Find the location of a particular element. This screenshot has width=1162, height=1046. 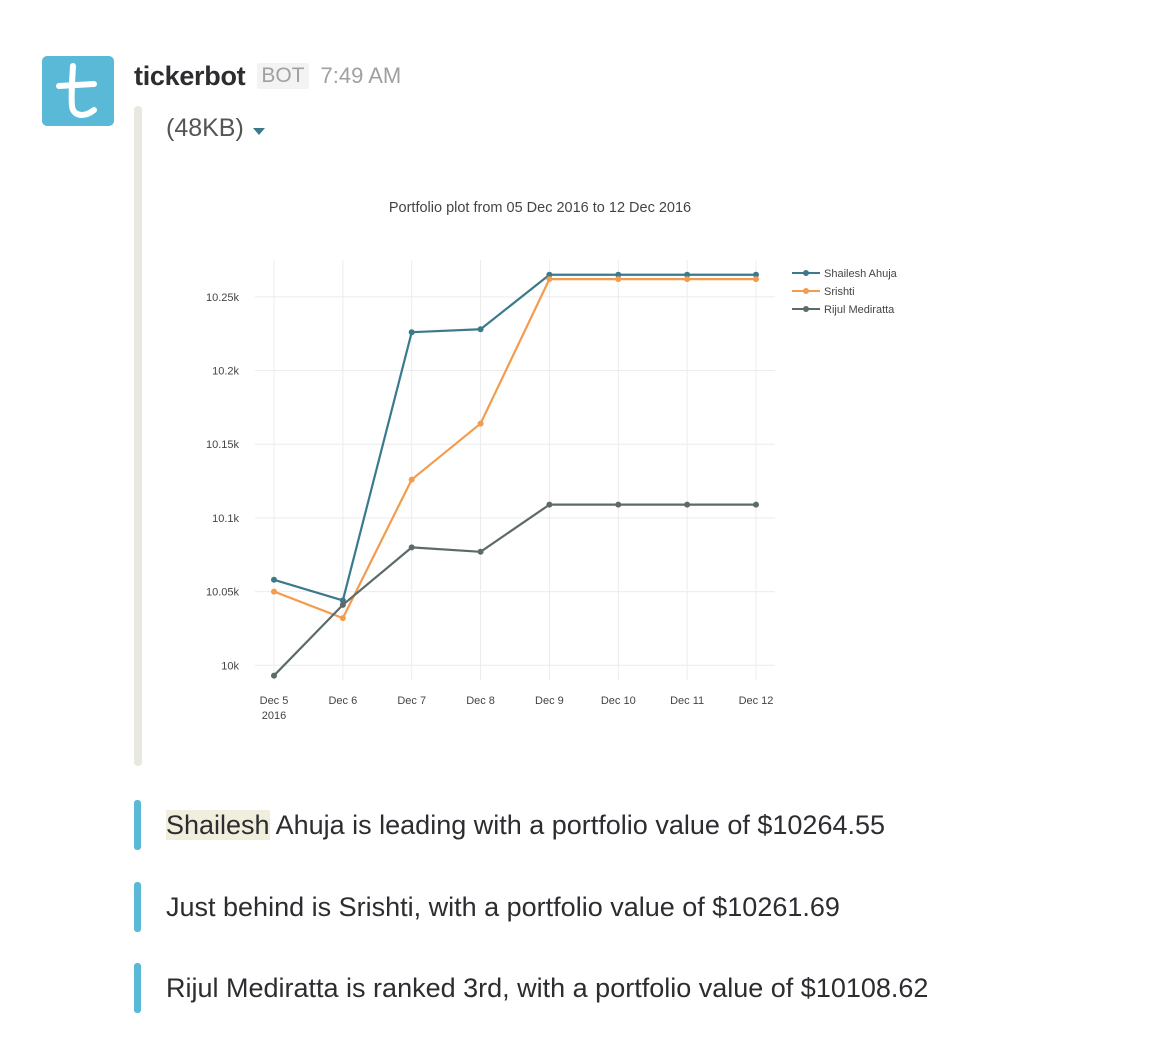

legend-label: Shailesh Ahuja is located at coordinates (861, 274).